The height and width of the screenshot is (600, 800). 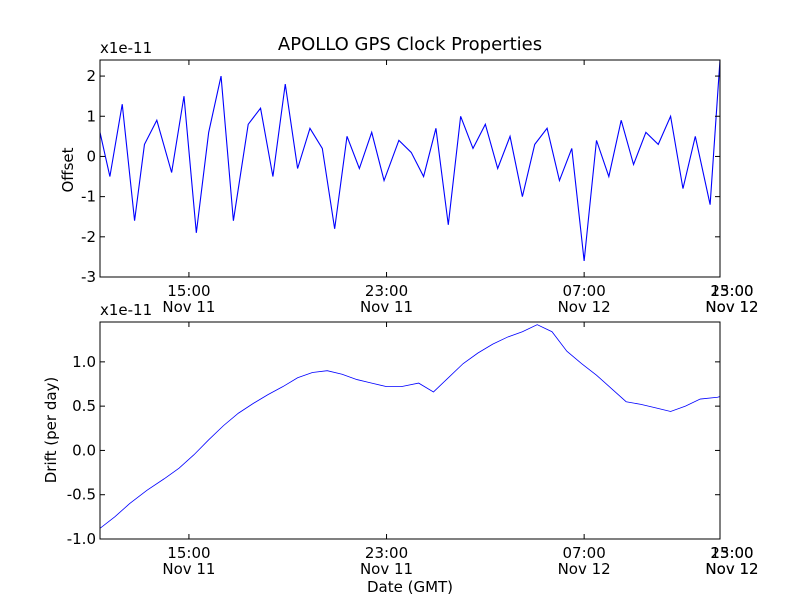 I want to click on offset-y-tick-label: 1, so click(x=91, y=116).